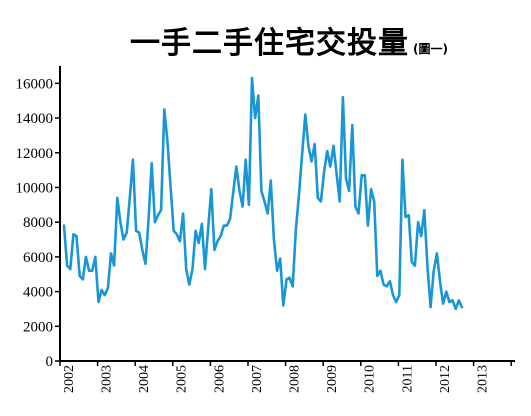 Image resolution: width=531 pixels, height=416 pixels. I want to click on x-tick-label: 2012, so click(445, 379).